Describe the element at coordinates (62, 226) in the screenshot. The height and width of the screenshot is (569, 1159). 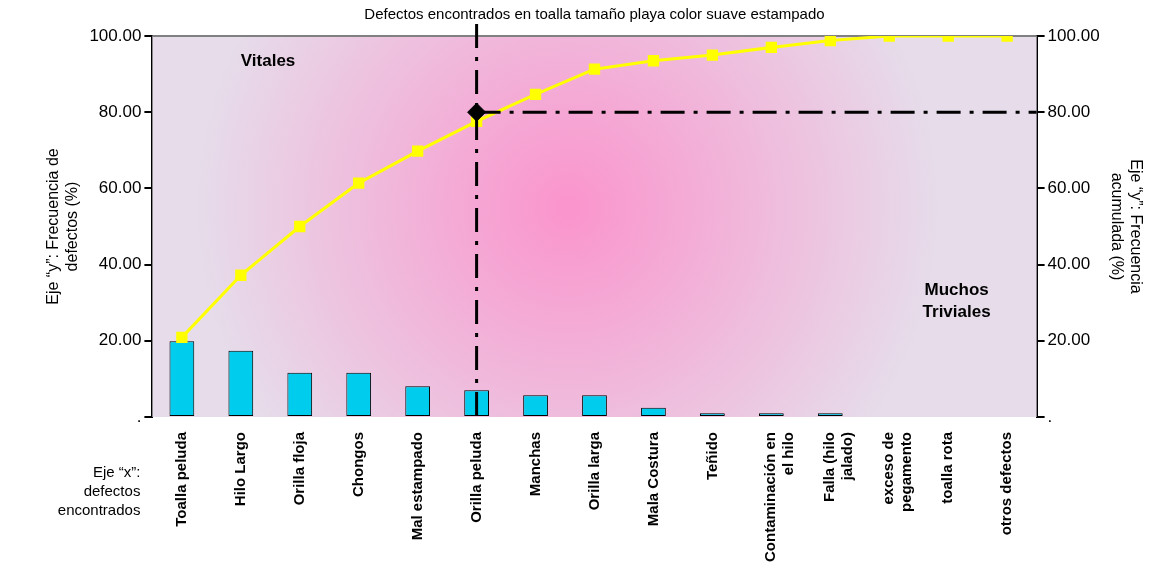
I see `y-axis-title: Eje “y”: Frecuencia de defectos (%)` at that location.